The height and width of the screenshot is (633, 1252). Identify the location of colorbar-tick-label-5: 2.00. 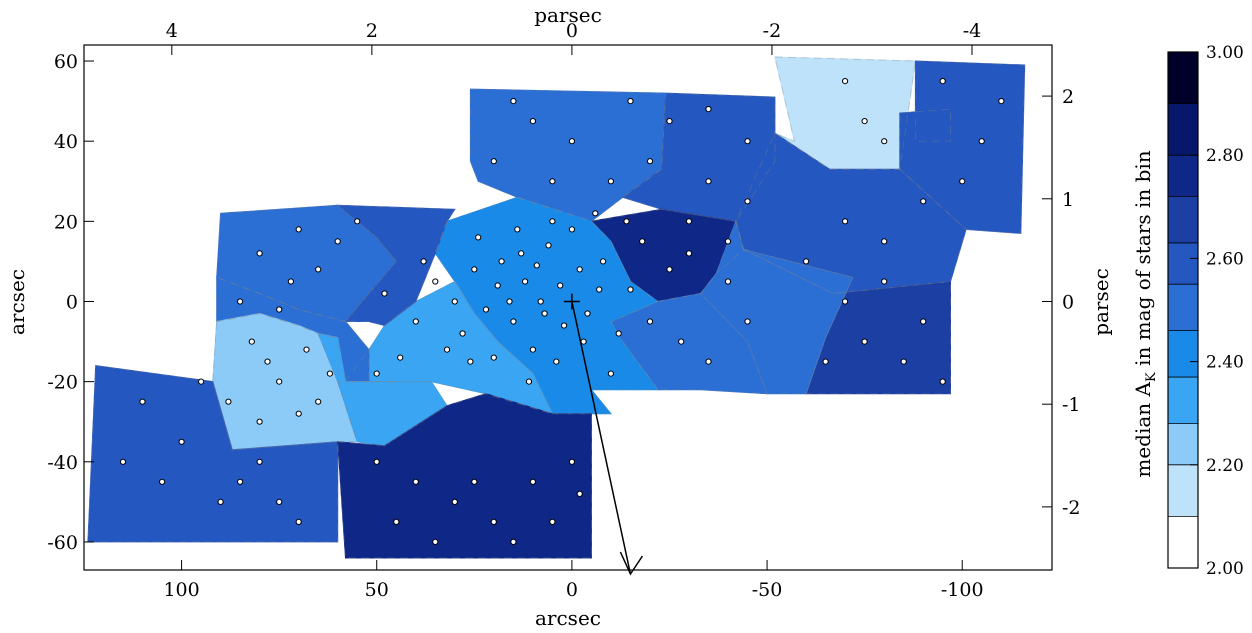
(1225, 569).